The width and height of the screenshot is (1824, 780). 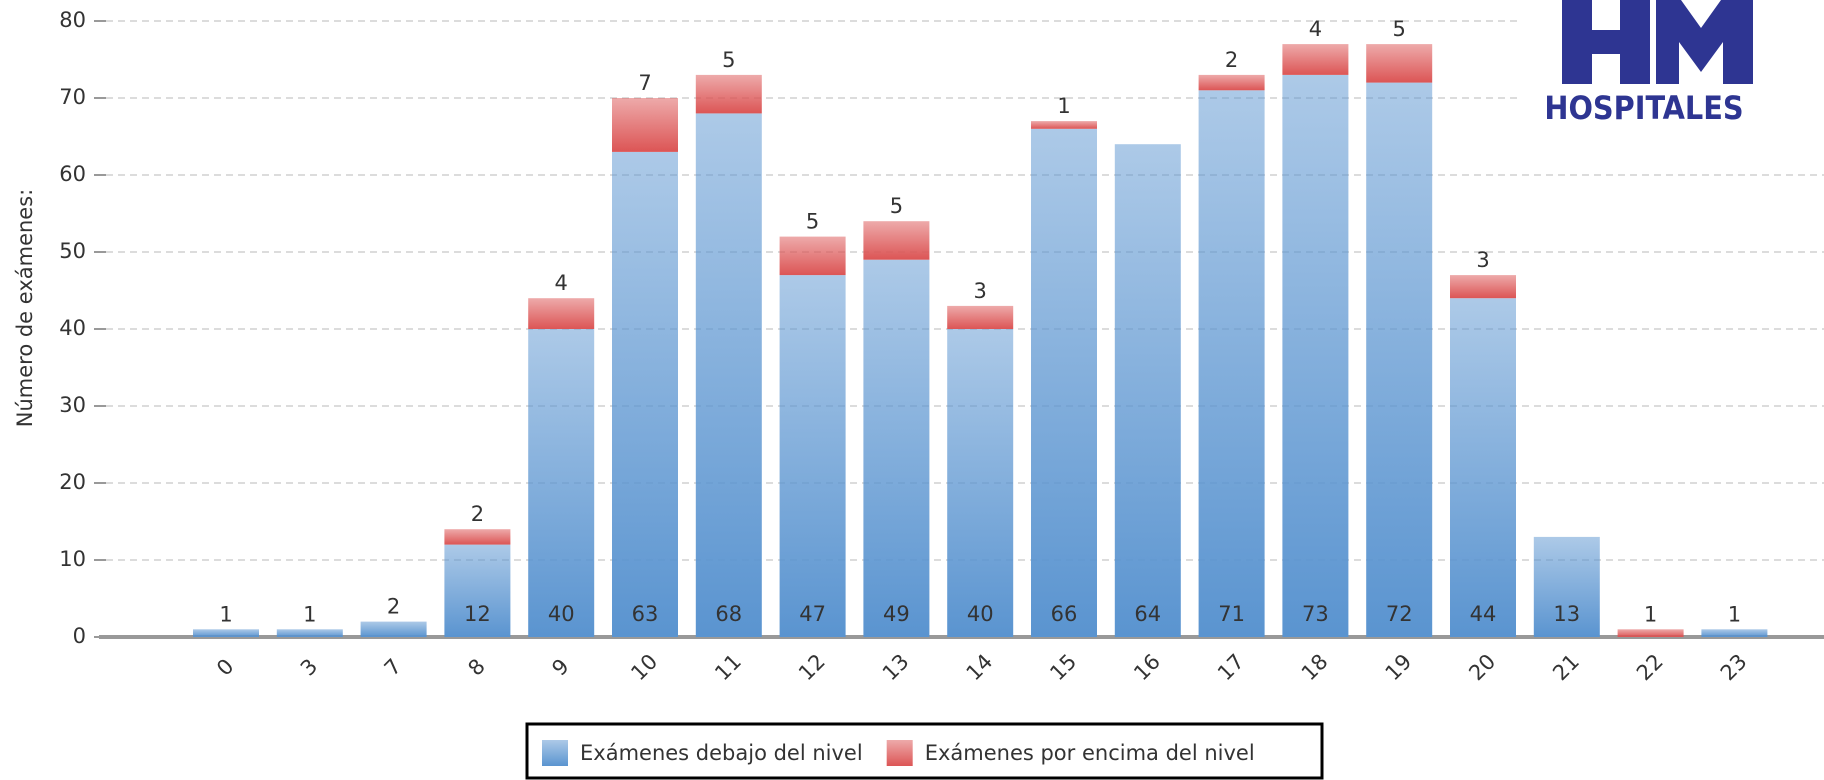 What do you see at coordinates (1147, 614) in the screenshot?
I see `data-label: 64` at bounding box center [1147, 614].